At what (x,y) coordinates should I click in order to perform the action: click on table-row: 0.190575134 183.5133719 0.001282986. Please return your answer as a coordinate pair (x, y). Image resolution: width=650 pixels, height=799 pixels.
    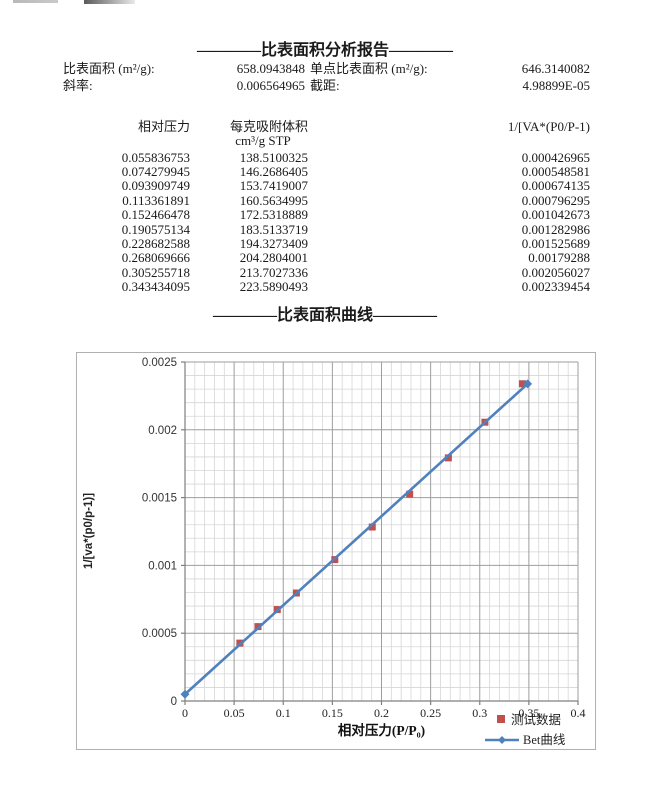
    Looking at the image, I should click on (355, 229).